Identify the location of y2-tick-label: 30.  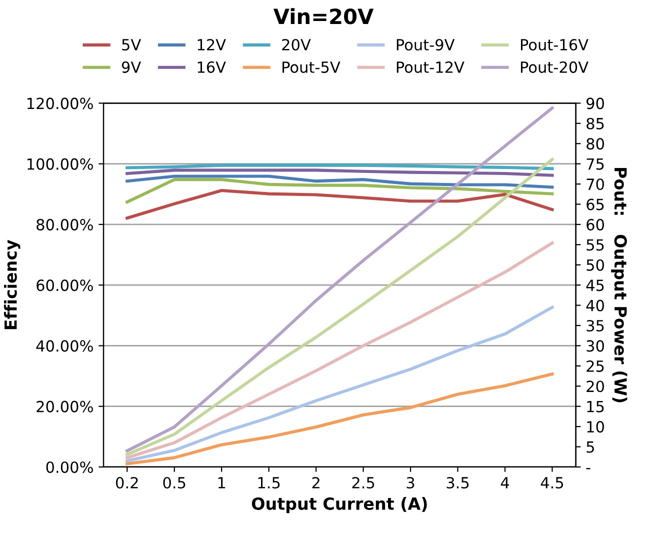
(595, 346).